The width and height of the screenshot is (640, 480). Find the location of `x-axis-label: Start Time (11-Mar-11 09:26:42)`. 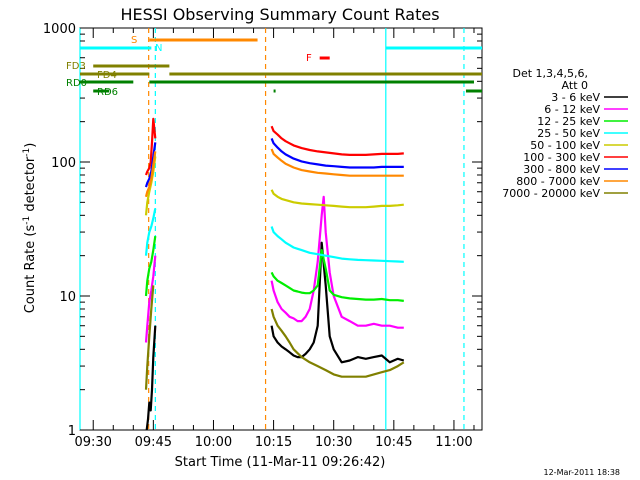

x-axis-label: Start Time (11-Mar-11 09:26:42) is located at coordinates (280, 462).